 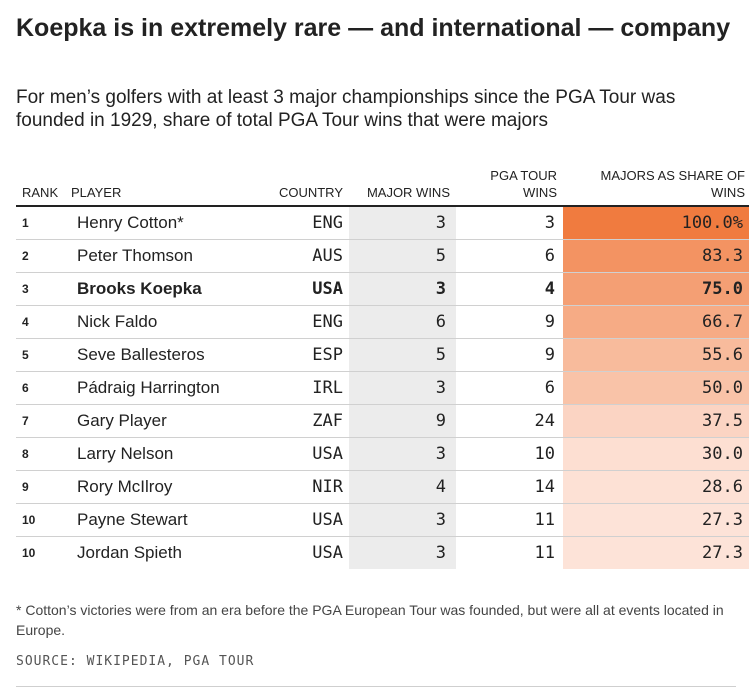 I want to click on col-rank-header: RANK, so click(x=40, y=185).